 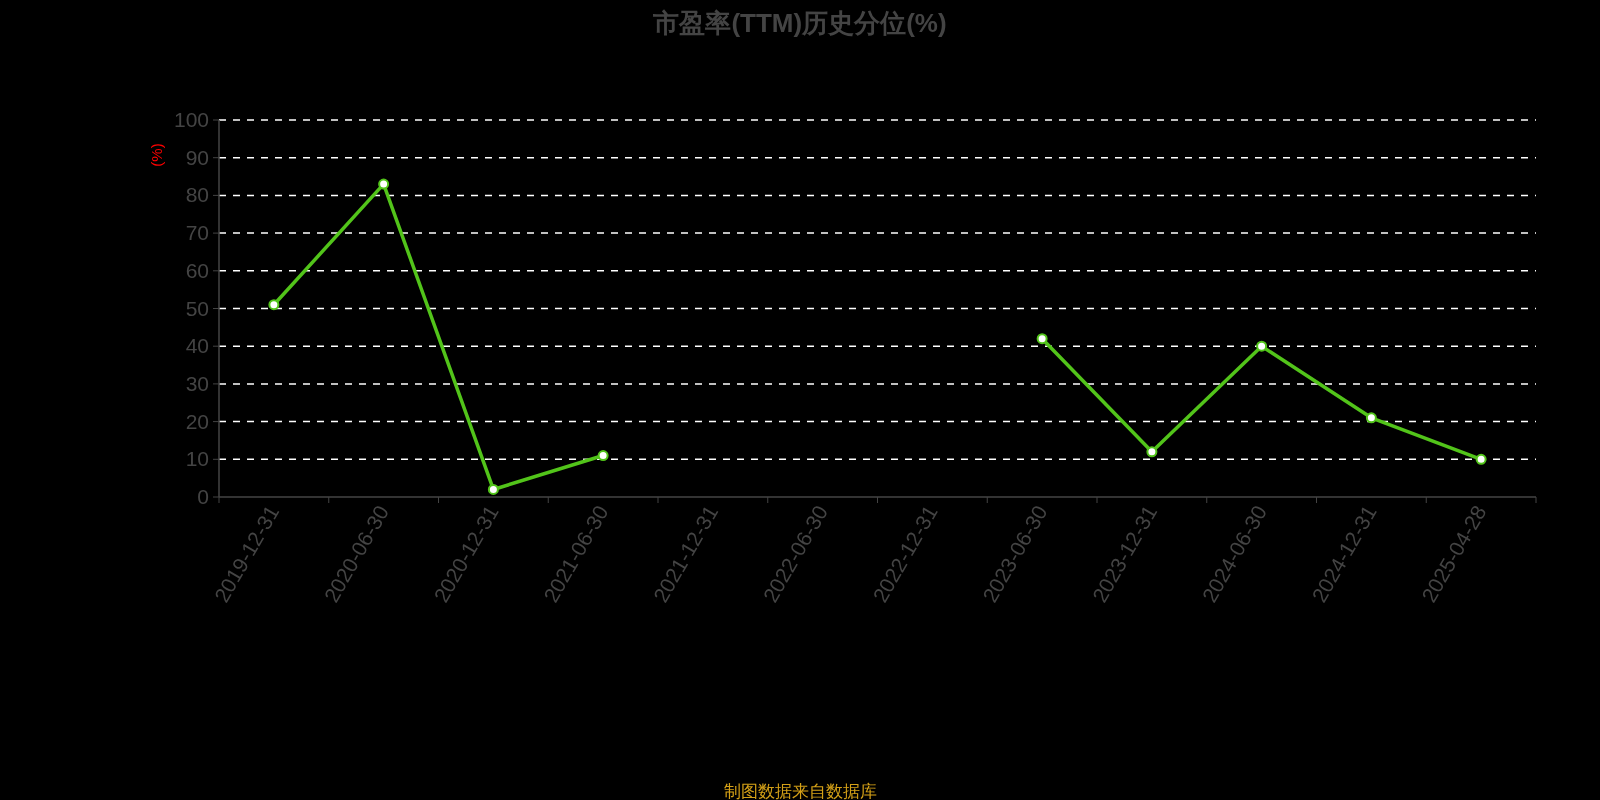 What do you see at coordinates (800, 791) in the screenshot?
I see `text: 制图数据来自数据库` at bounding box center [800, 791].